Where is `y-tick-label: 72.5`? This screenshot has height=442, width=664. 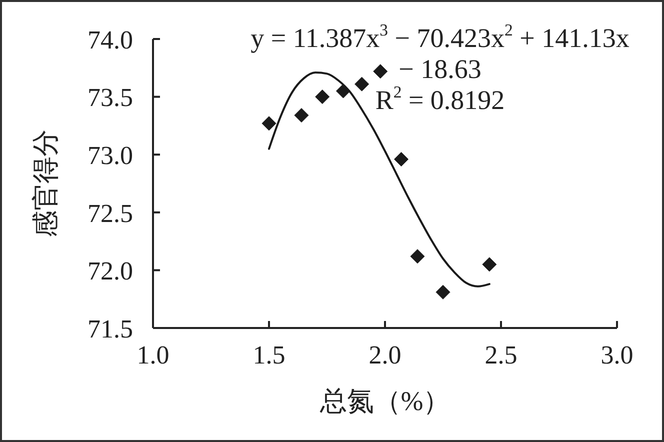
y-tick-label: 72.5 is located at coordinates (110, 213).